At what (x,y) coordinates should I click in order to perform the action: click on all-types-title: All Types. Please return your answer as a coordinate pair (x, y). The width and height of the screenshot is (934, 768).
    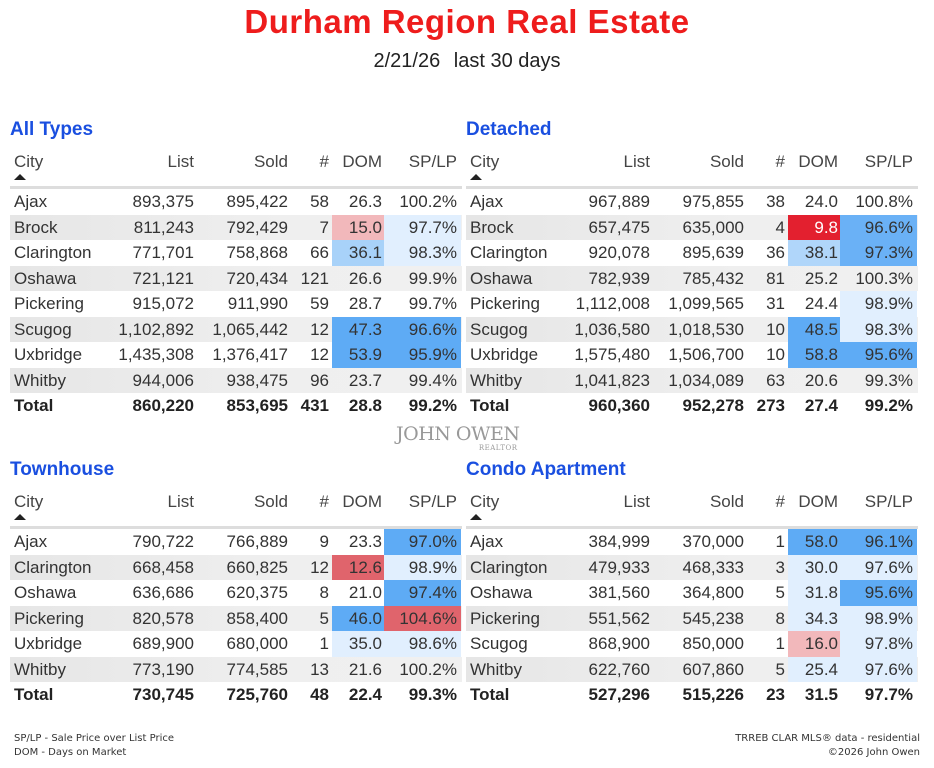
    Looking at the image, I should click on (52, 129).